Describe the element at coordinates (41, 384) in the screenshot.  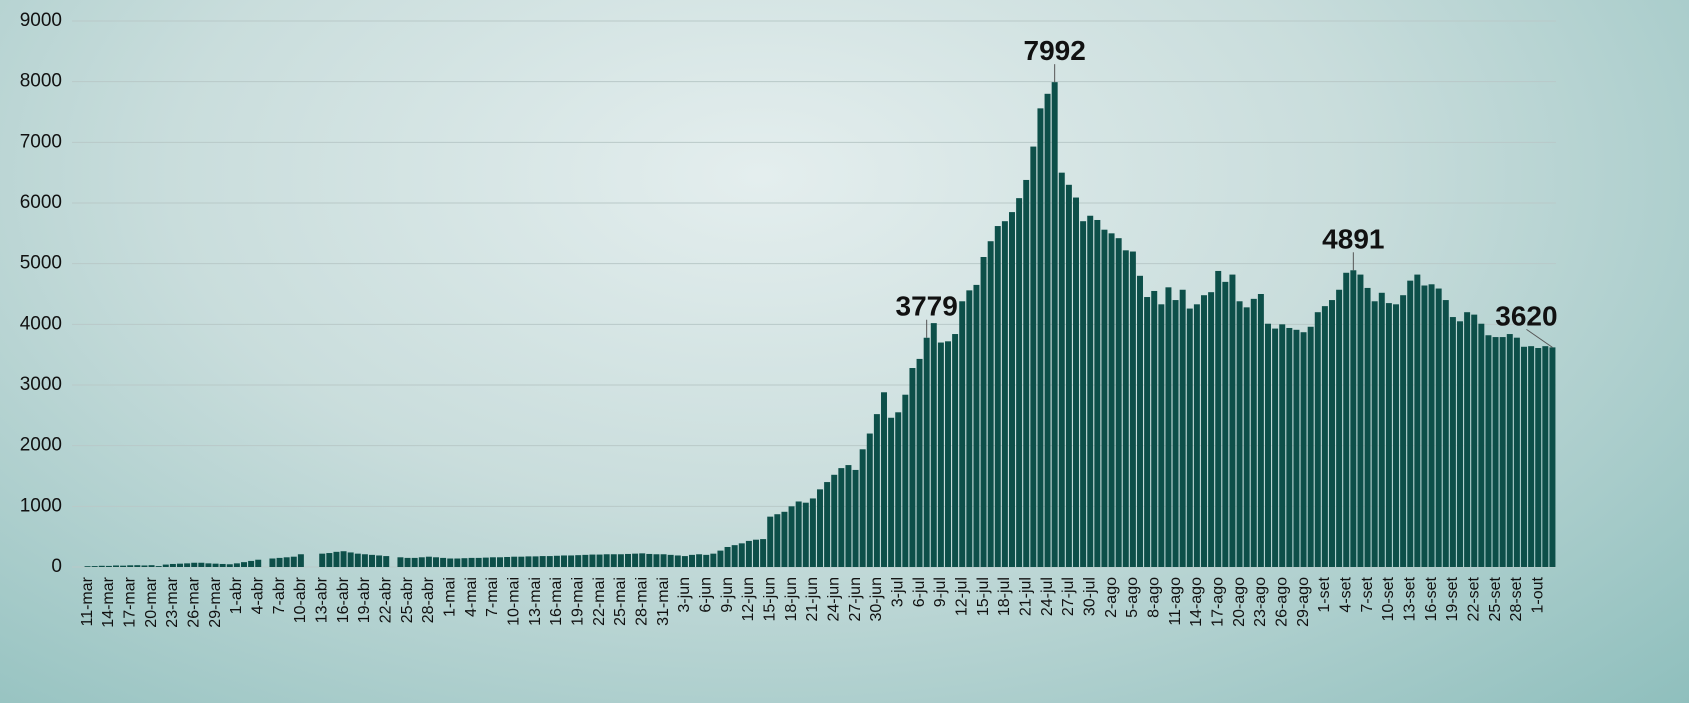
I see `y-tick-label: 3000` at that location.